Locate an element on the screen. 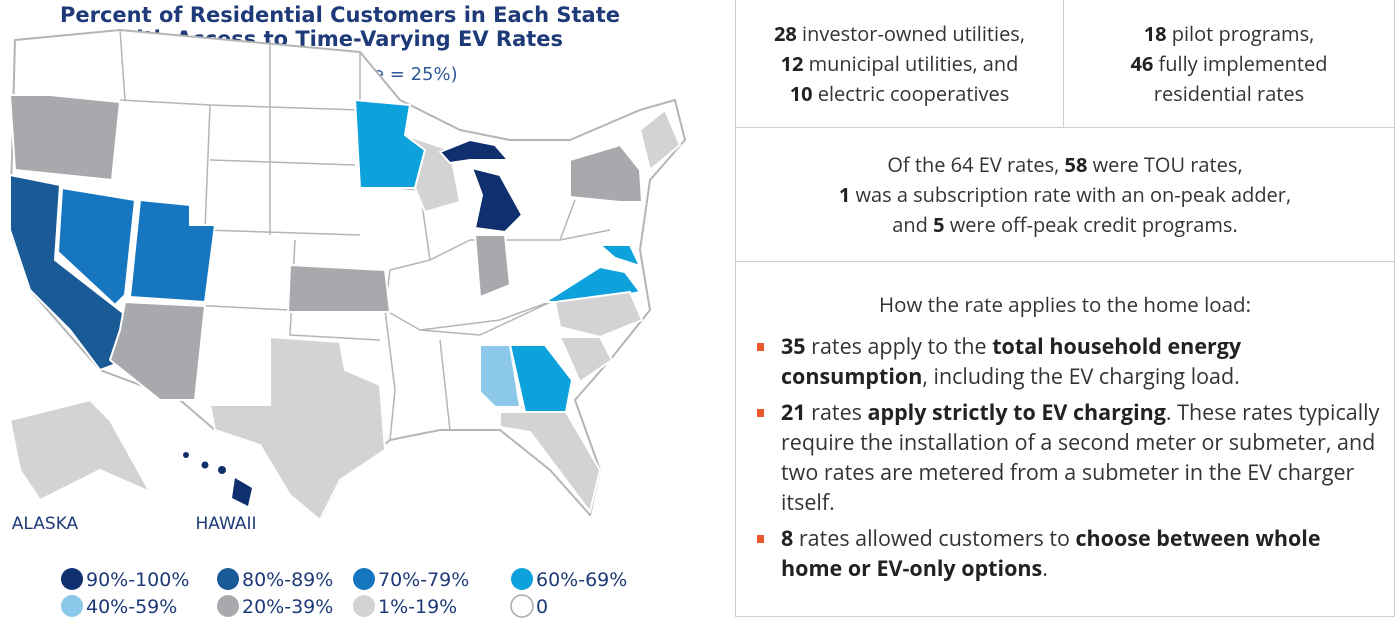 The image size is (1396, 618). legend-label: 70%-79% is located at coordinates (423, 580).